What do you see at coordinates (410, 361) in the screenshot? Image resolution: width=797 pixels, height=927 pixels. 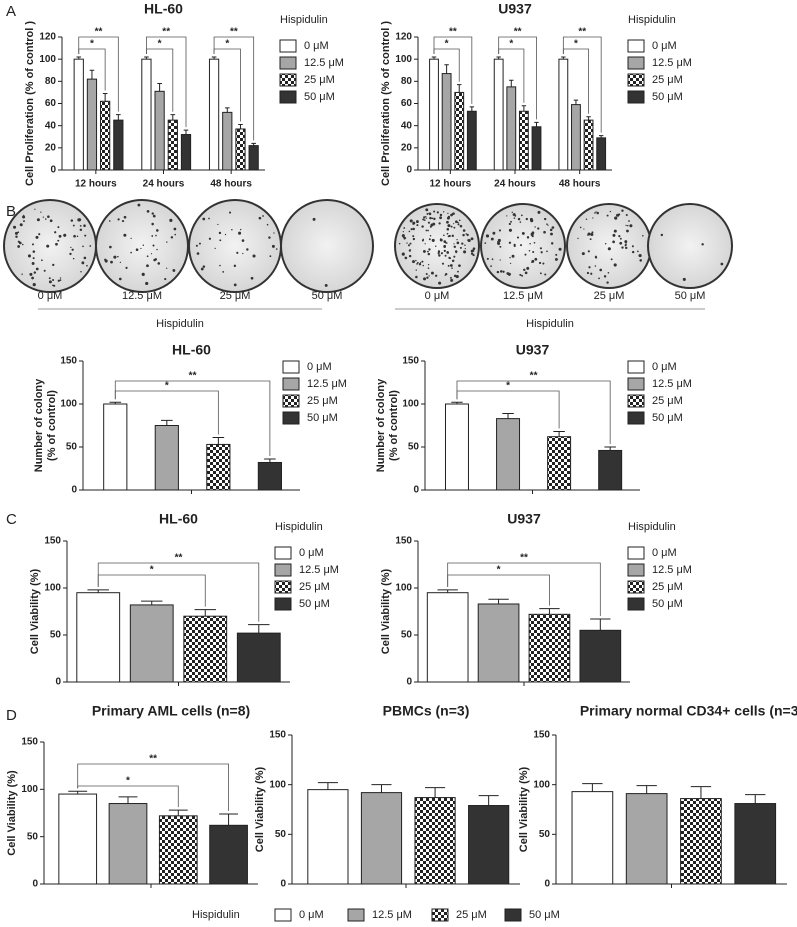 I see `y-tick-label: 150` at bounding box center [410, 361].